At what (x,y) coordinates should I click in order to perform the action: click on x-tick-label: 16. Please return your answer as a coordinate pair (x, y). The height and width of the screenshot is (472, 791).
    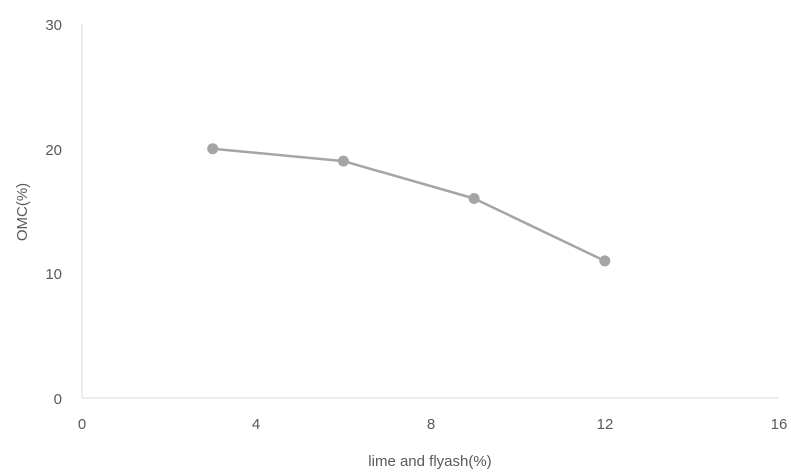
    Looking at the image, I should click on (779, 424).